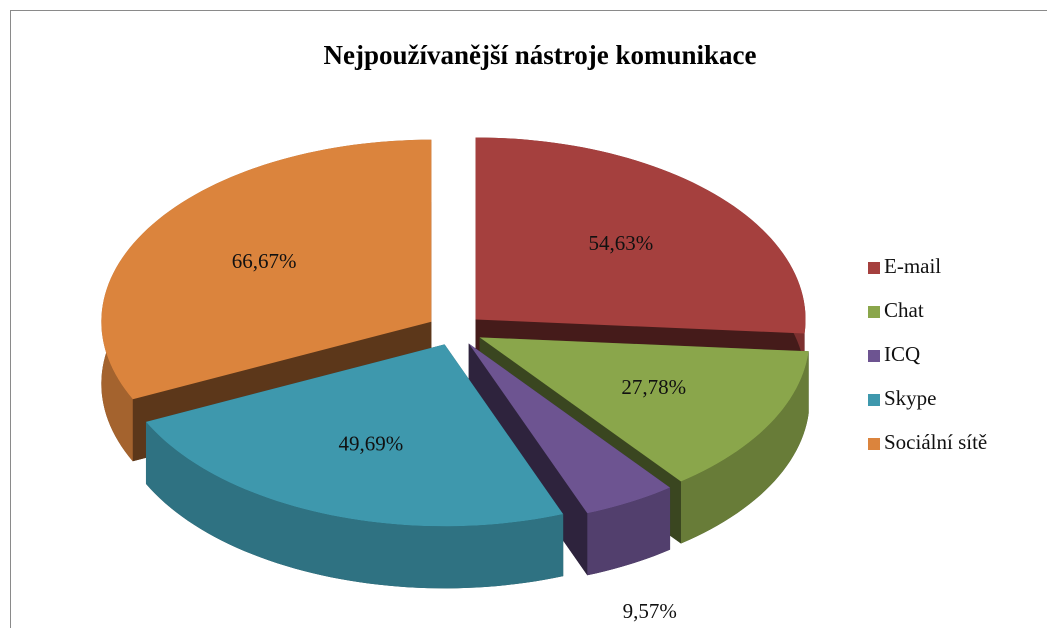 Image resolution: width=1047 pixels, height=628 pixels. Describe the element at coordinates (264, 261) in the screenshot. I see `data-label: 66,67%` at that location.